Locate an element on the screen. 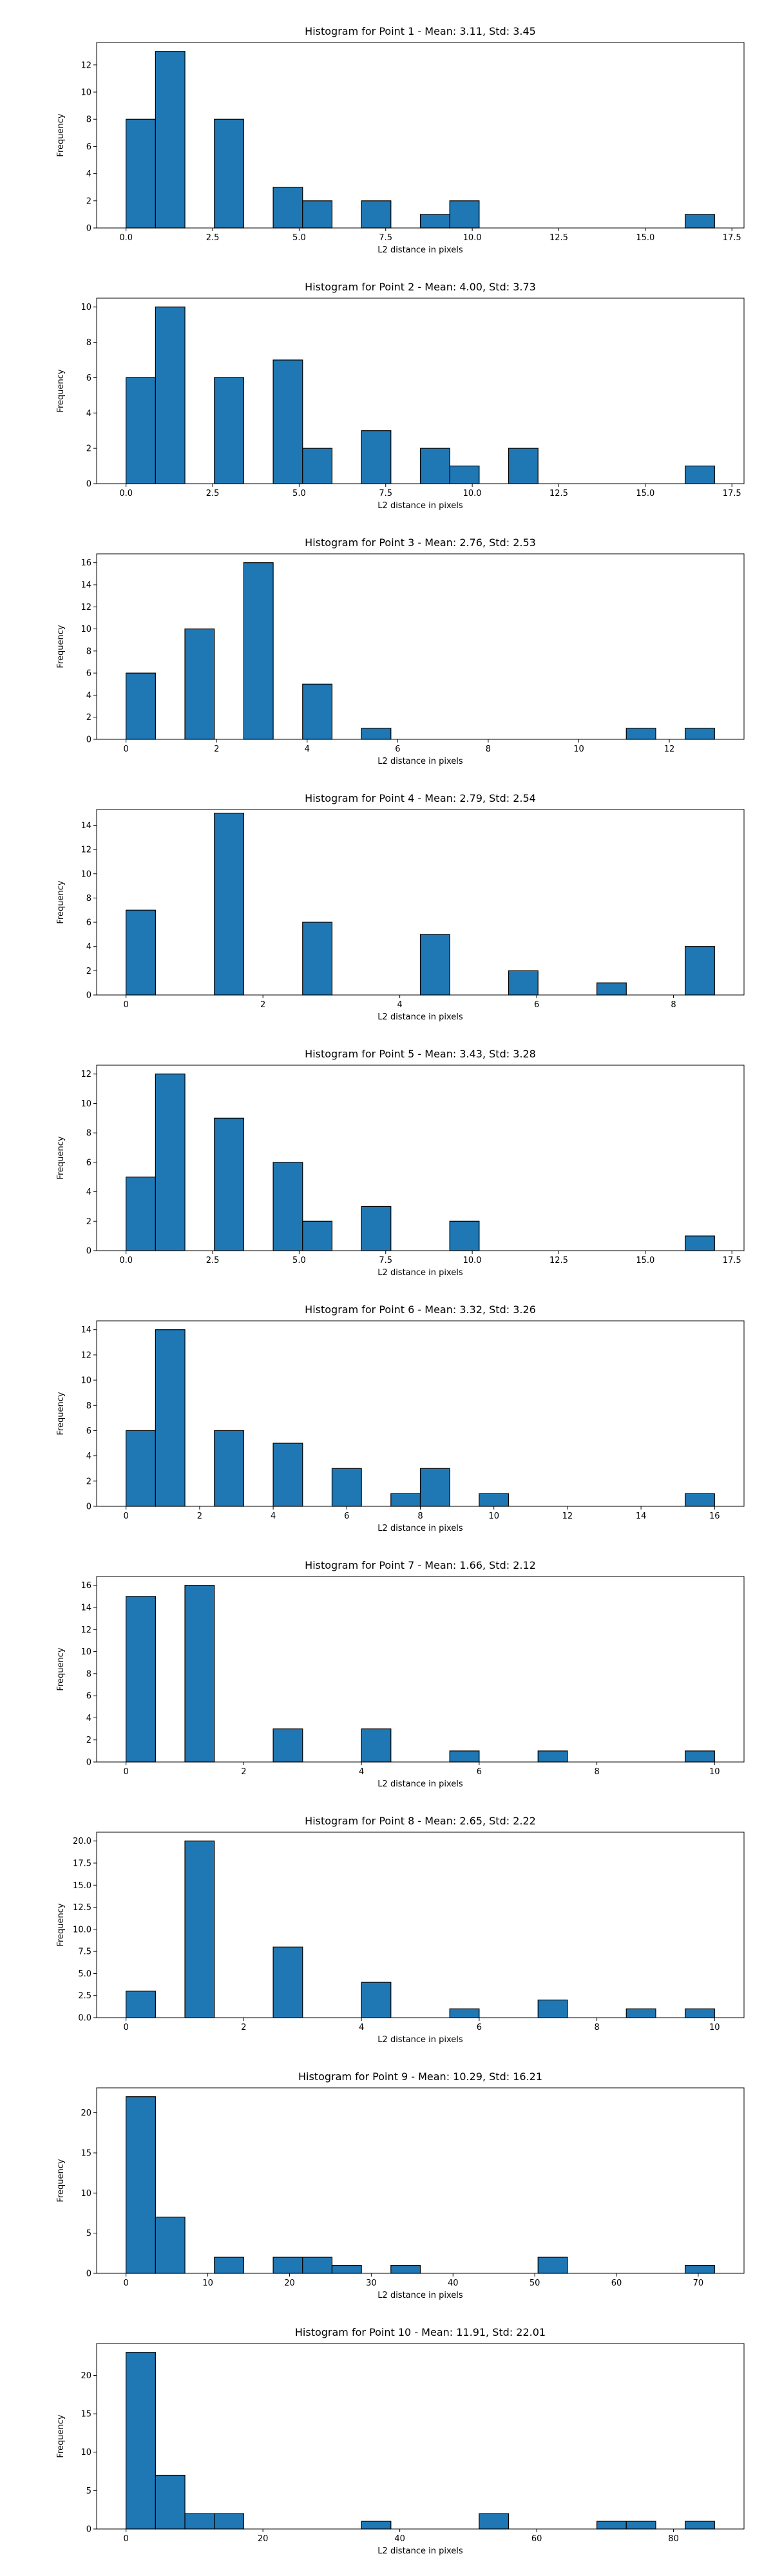  x-tick-label: 2.5 is located at coordinates (213, 238).